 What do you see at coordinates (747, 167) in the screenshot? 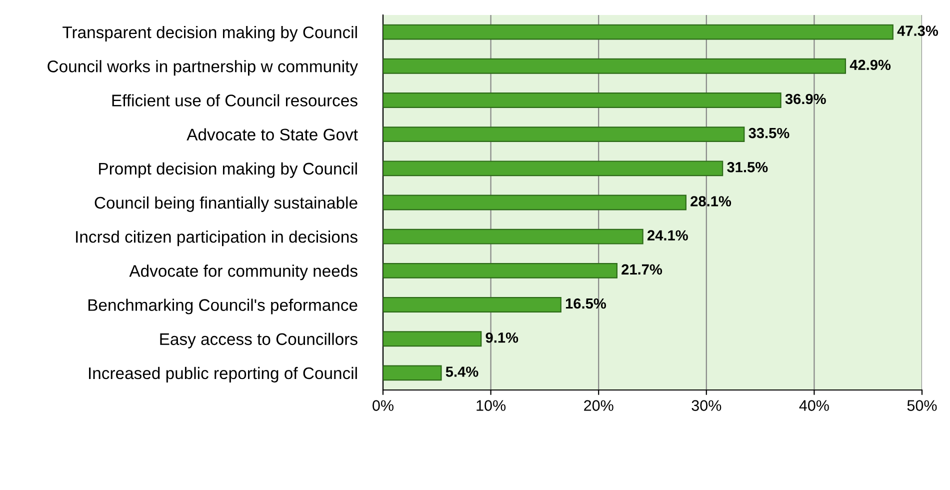
I see `data-label: 31.5%` at bounding box center [747, 167].